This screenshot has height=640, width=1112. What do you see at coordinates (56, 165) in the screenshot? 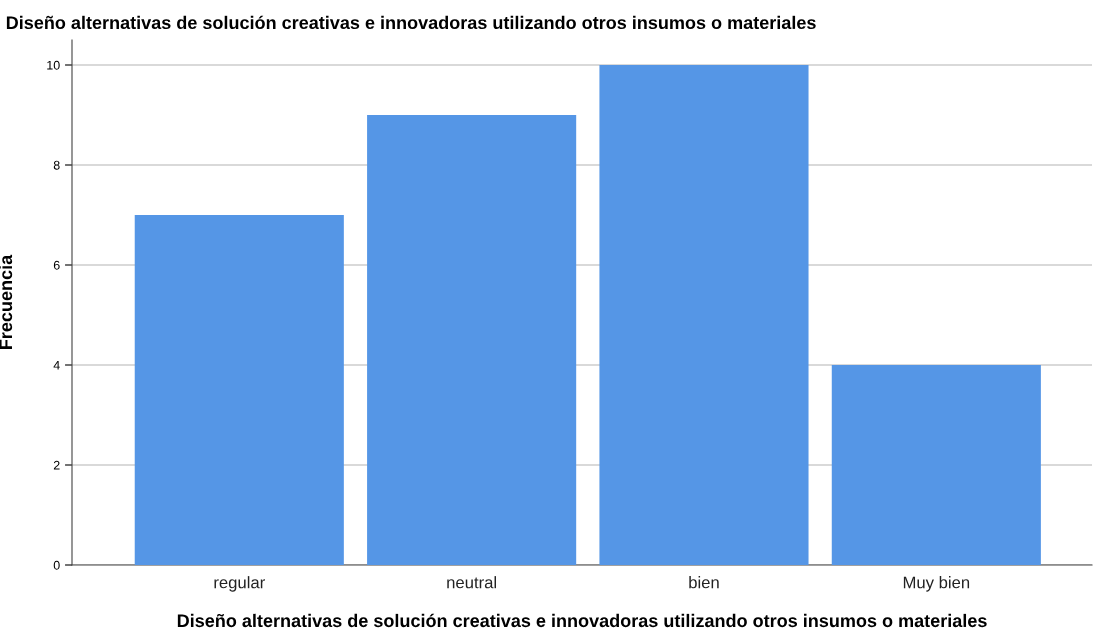
I see `y-tick-label: 8` at bounding box center [56, 165].